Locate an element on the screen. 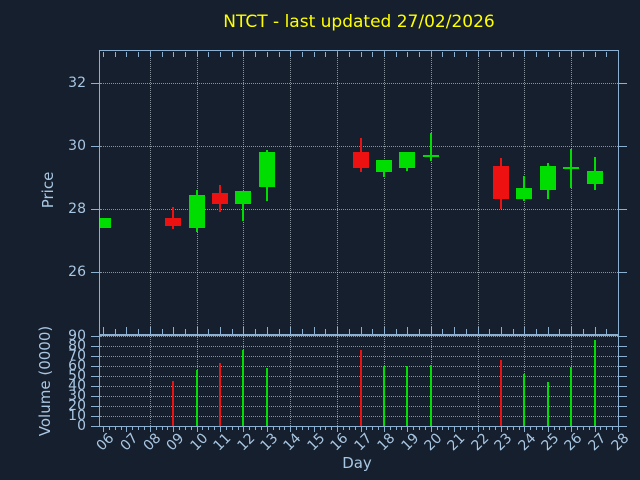 The height and width of the screenshot is (480, 640). volume-tick-label-0: 0 is located at coordinates (81, 426).